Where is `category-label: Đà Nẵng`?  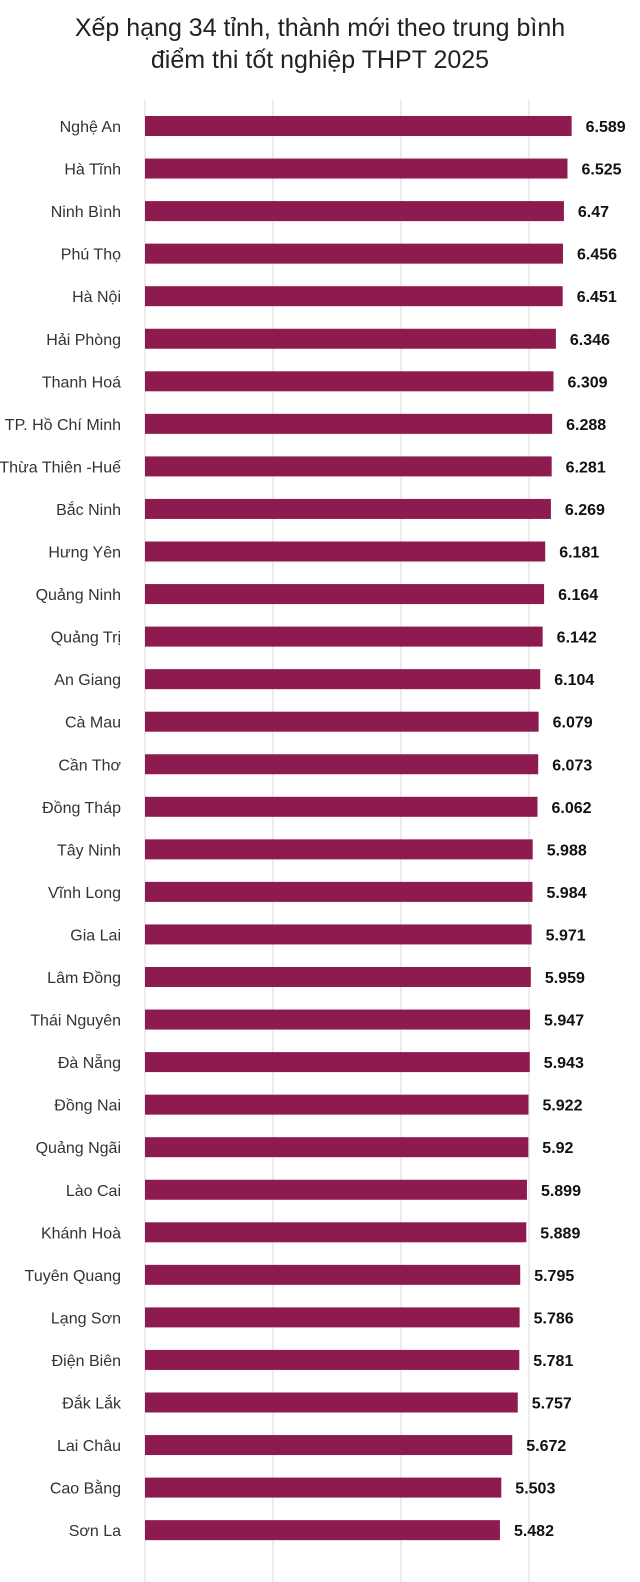
category-label: Đà Nẵng is located at coordinates (89, 1062).